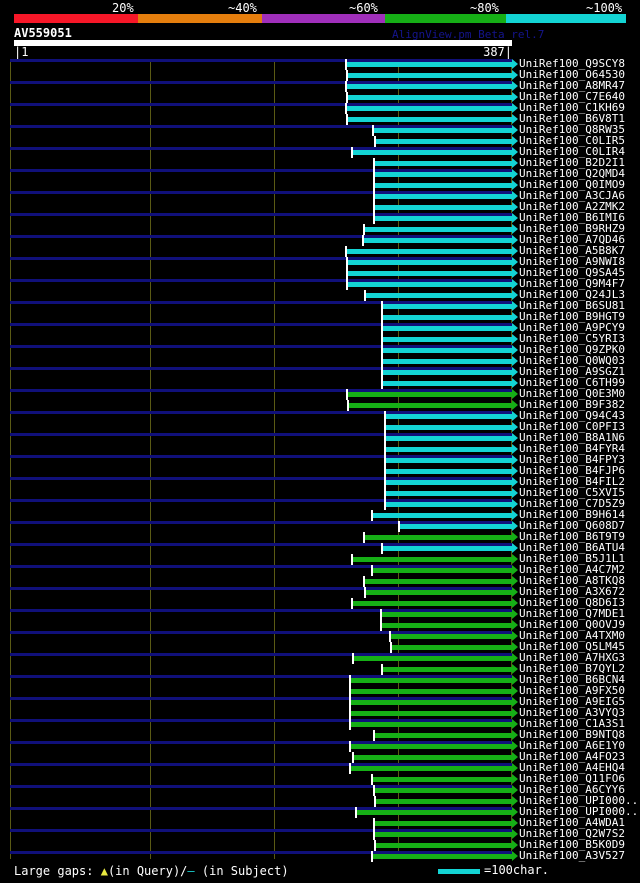  What do you see at coordinates (572, 492) in the screenshot?
I see `hit-accession-label: UniRef100_C5XVI5` at bounding box center [572, 492].